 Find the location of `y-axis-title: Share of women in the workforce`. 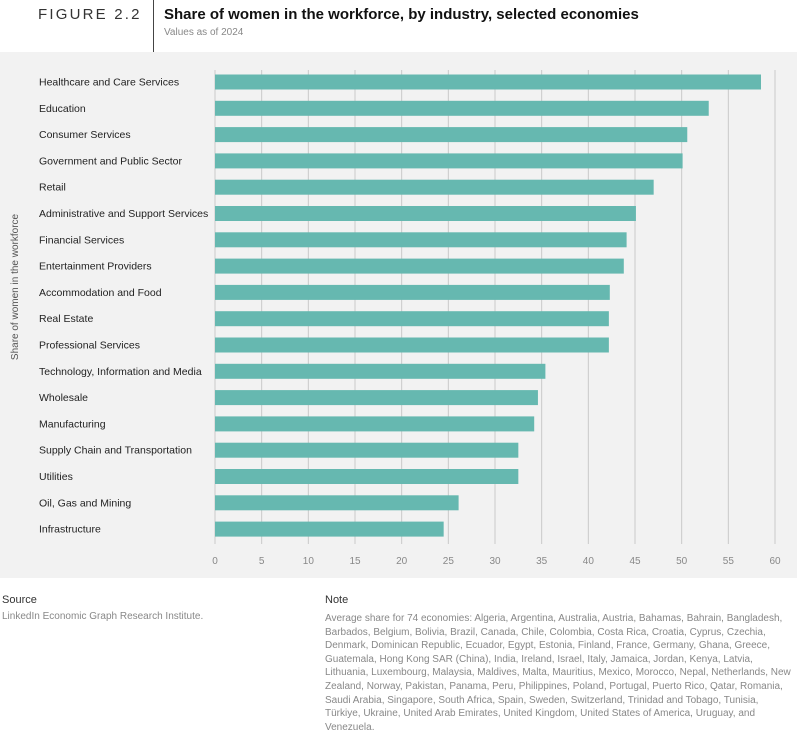

y-axis-title: Share of women in the workforce is located at coordinates (15, 286).